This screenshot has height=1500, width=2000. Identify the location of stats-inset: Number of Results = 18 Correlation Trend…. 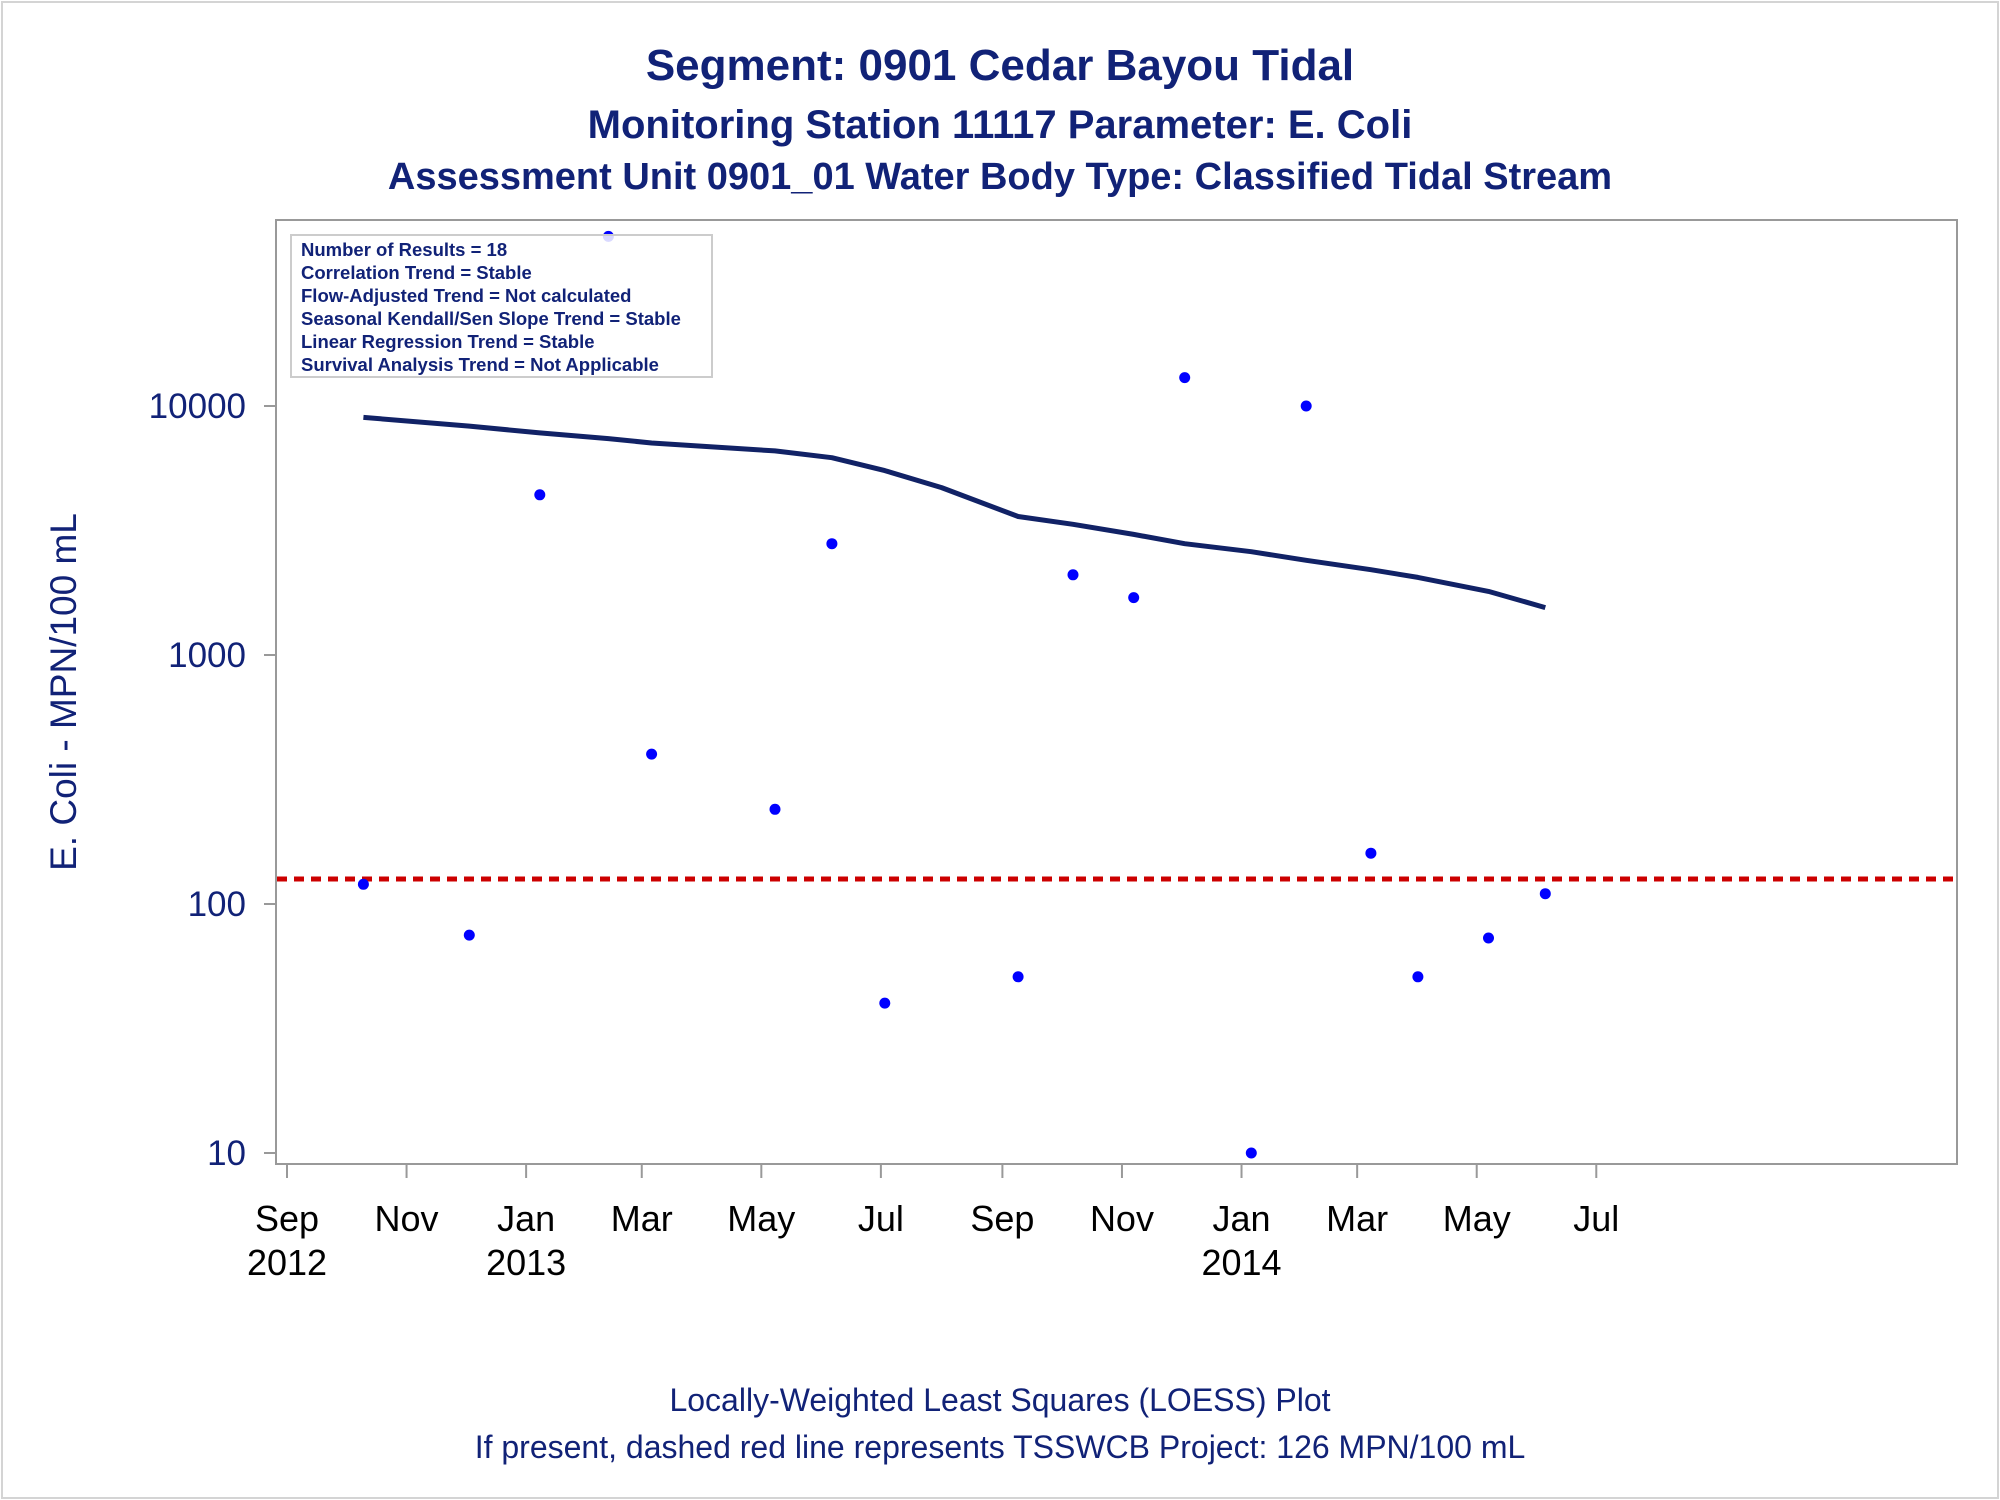
(501, 306).